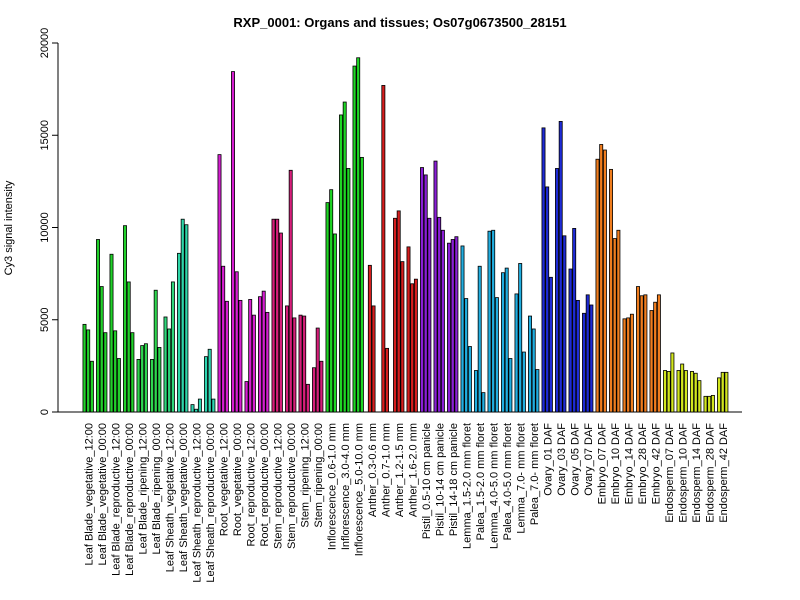  I want to click on category-label: Root_reproductive_12:00, so click(252, 485).